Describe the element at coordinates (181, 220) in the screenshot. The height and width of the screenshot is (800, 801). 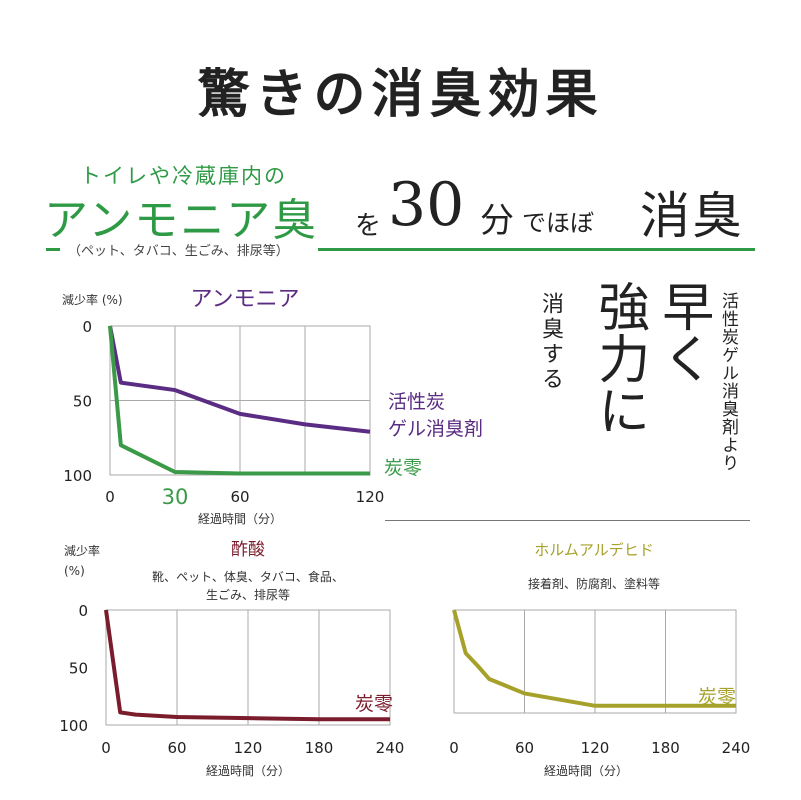
I see `ammonia-odor-label: アンモニア臭` at that location.